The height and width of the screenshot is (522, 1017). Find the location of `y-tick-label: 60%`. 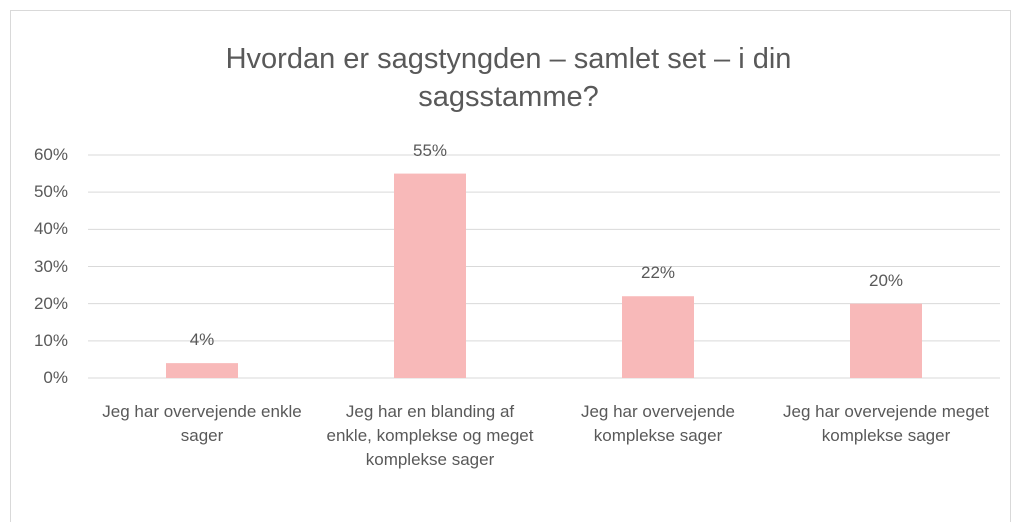

y-tick-label: 60% is located at coordinates (50, 154).